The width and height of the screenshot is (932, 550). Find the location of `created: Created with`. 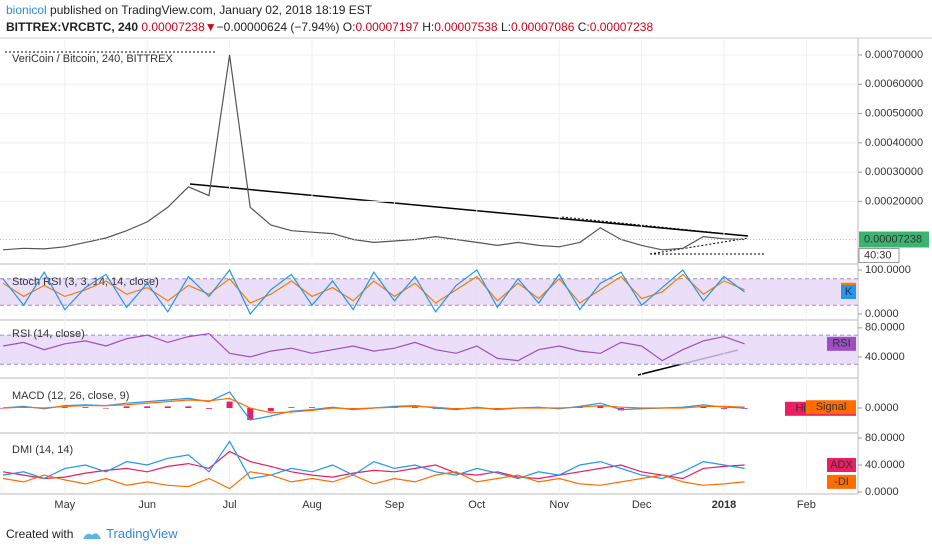

created: Created with is located at coordinates (40, 534).